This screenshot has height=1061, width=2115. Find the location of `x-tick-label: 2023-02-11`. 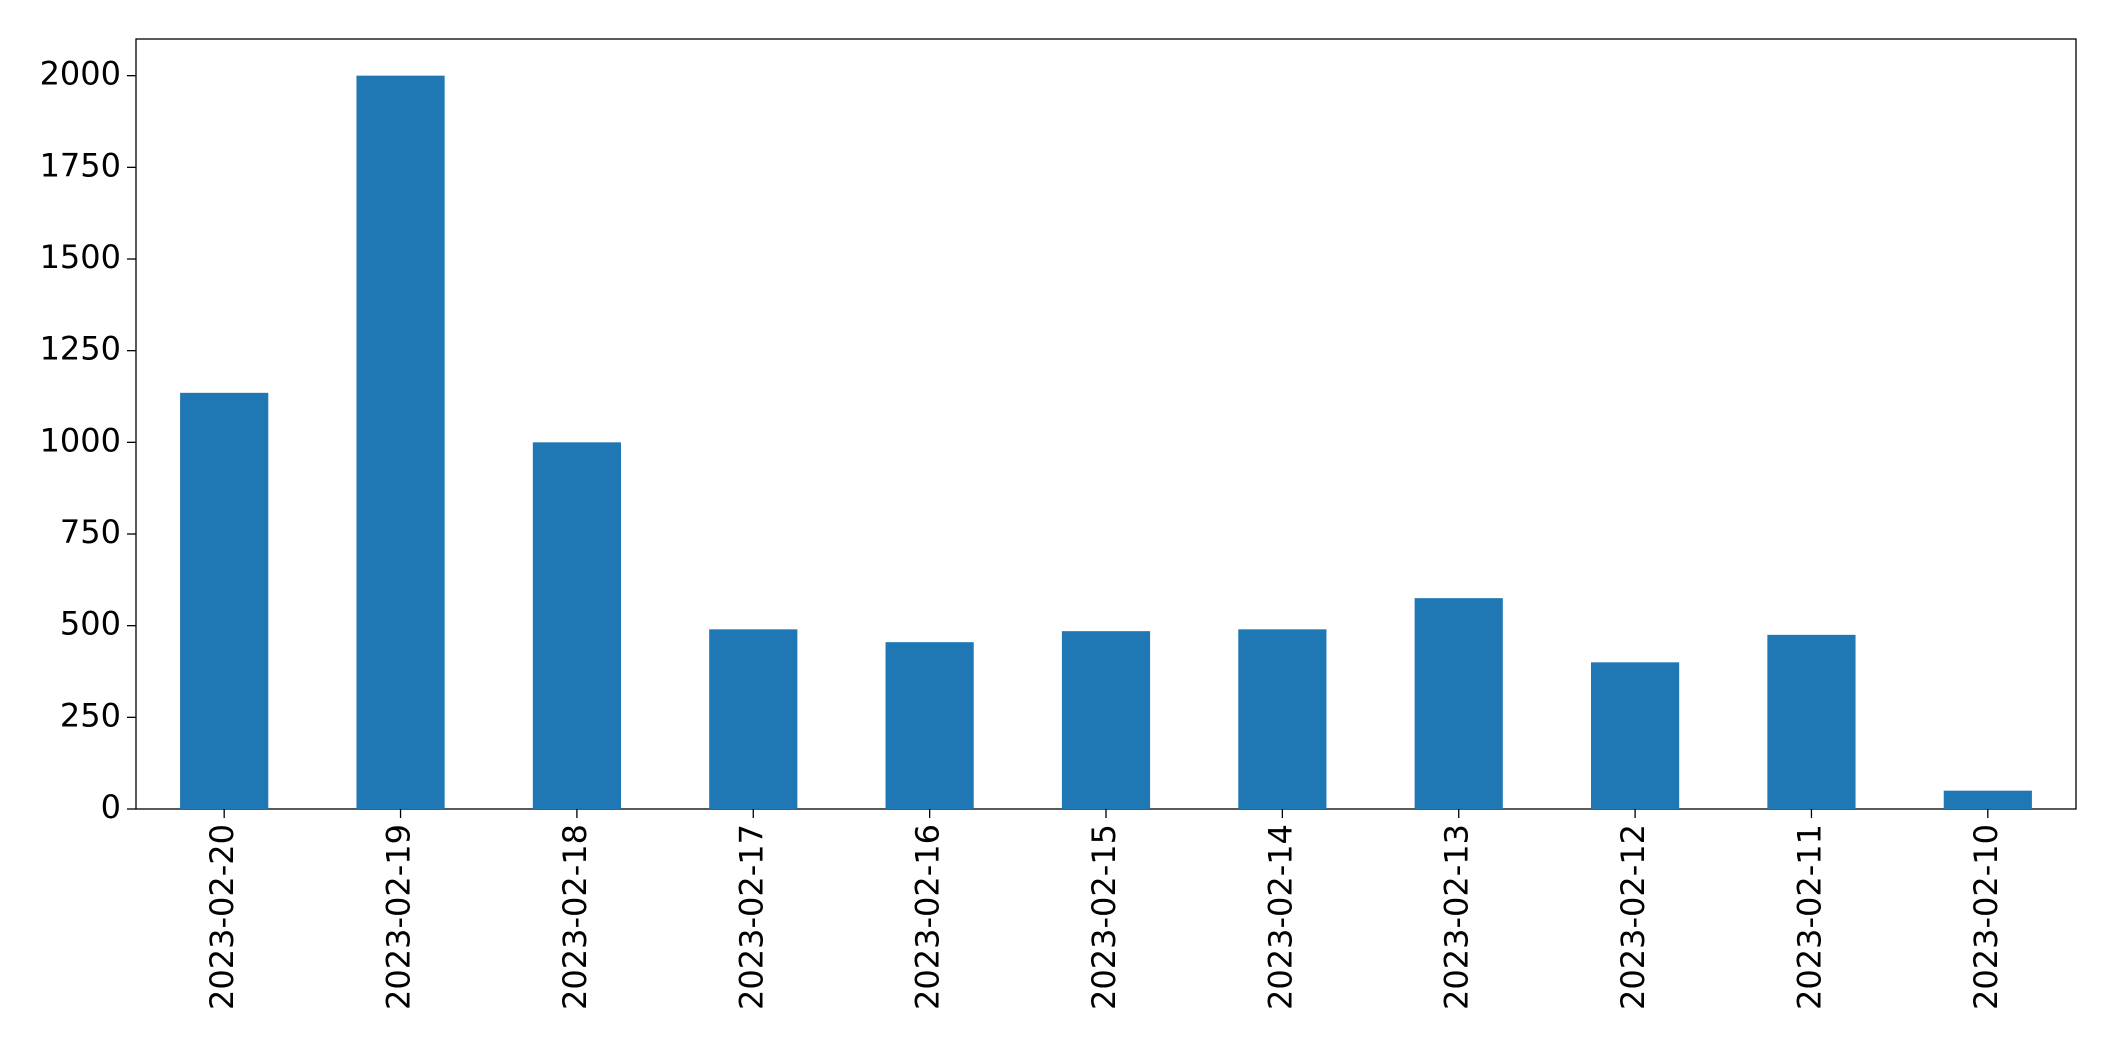

x-tick-label: 2023-02-11 is located at coordinates (1809, 917).